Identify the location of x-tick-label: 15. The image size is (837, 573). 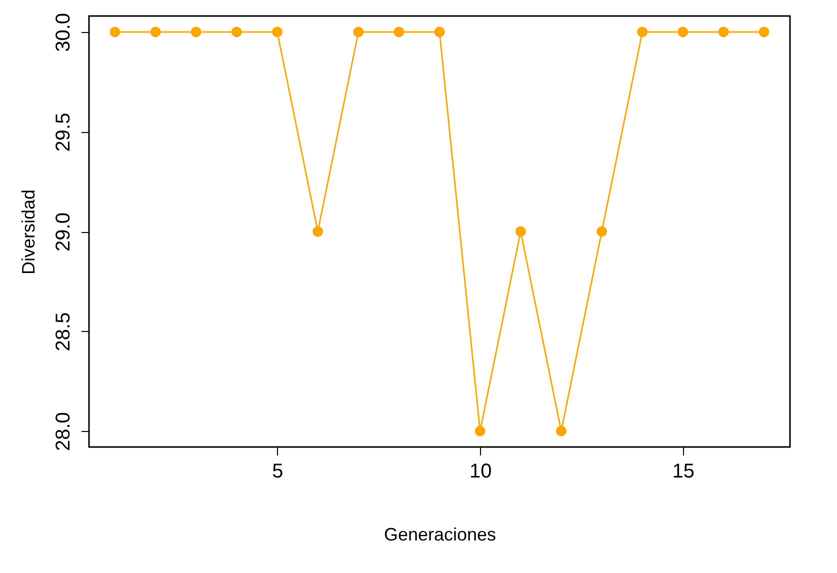
(683, 471).